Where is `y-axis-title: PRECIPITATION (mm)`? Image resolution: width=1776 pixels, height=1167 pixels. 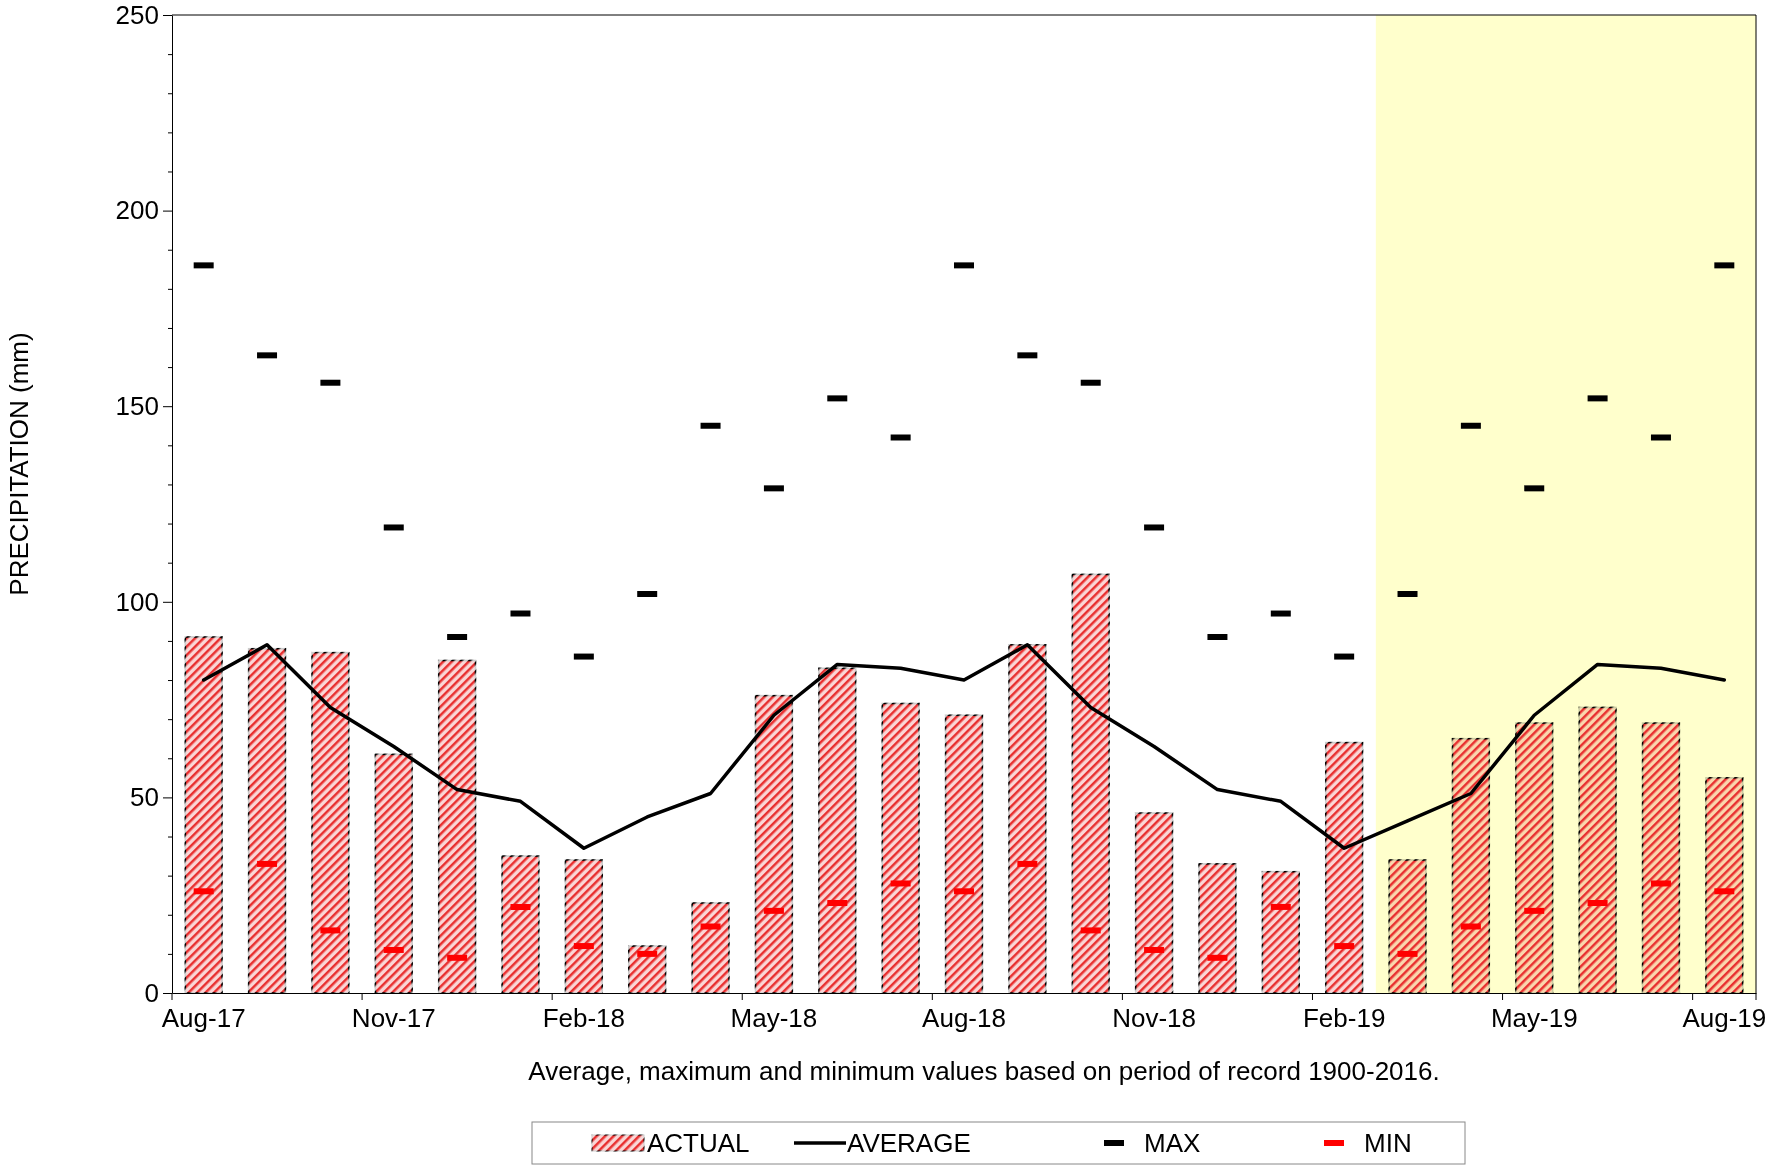 y-axis-title: PRECIPITATION (mm) is located at coordinates (19, 464).